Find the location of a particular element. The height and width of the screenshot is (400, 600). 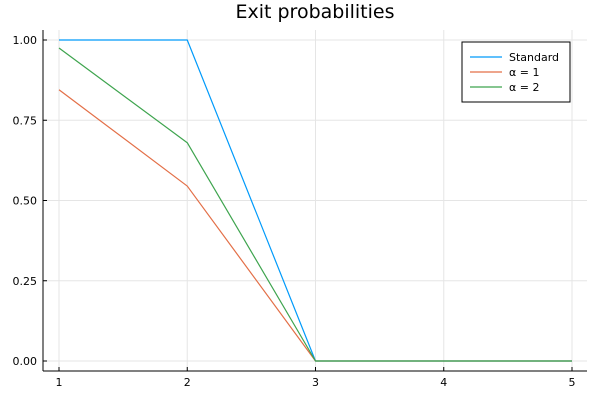

legend-label: α = 2 is located at coordinates (524, 87).